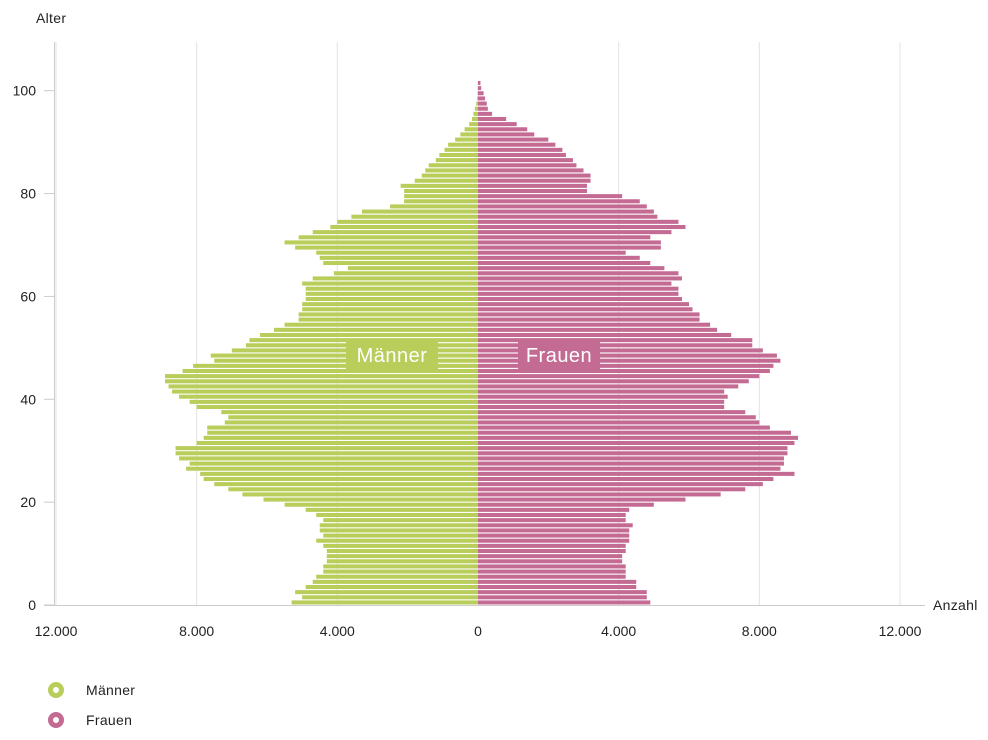  Describe the element at coordinates (955, 605) in the screenshot. I see `x-axis-title: Anzahl` at that location.